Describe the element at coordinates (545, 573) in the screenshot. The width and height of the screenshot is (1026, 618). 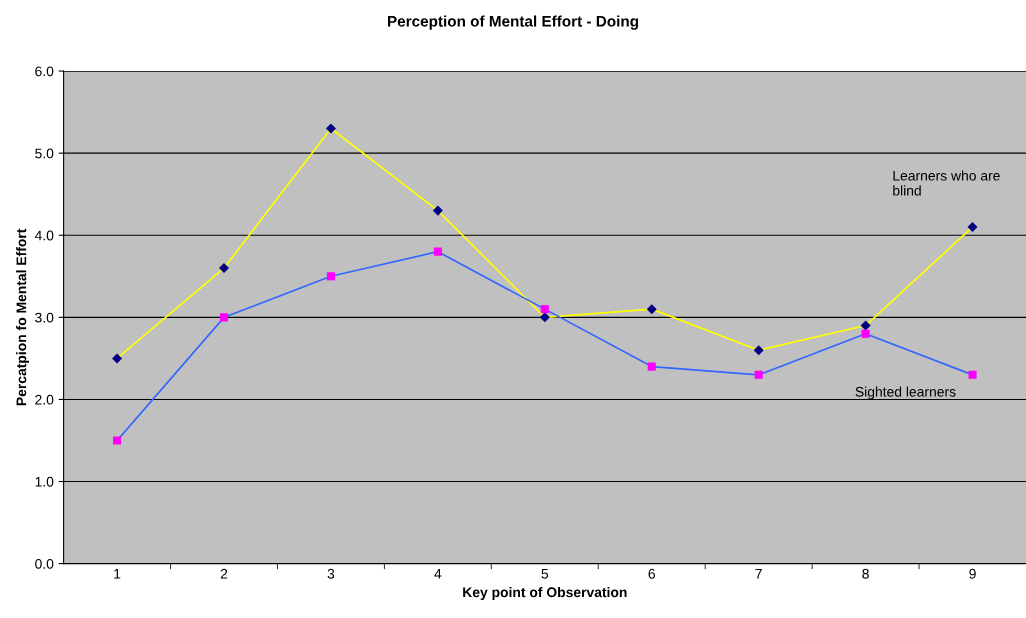
I see `x-tick-label: 5` at that location.